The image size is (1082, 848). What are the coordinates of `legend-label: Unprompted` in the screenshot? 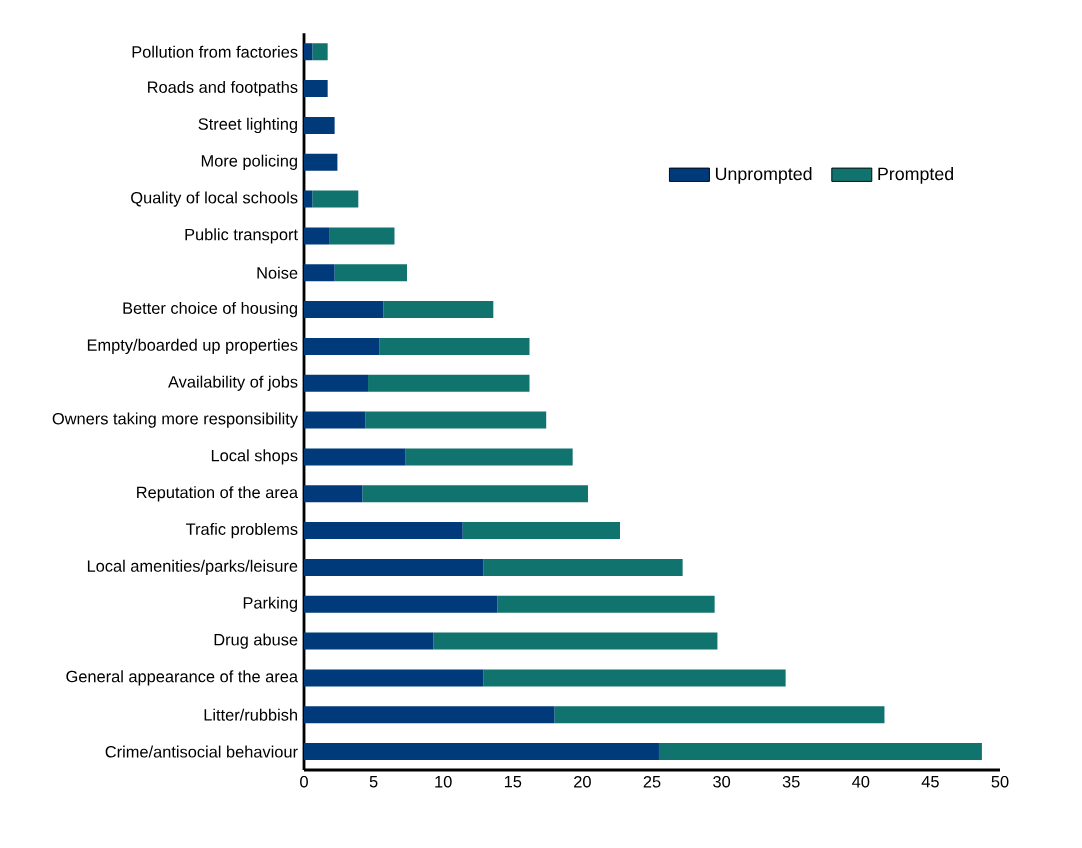 It's located at (763, 175).